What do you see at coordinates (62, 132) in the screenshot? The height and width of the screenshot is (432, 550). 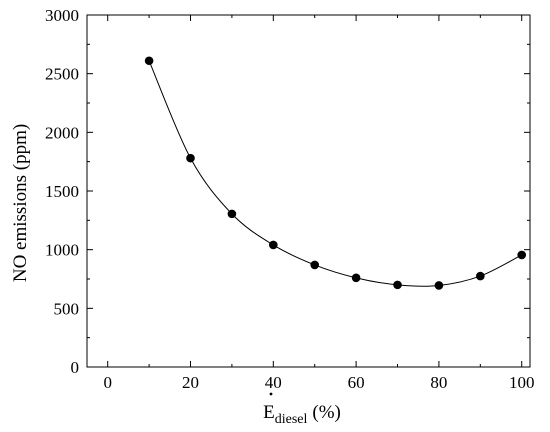 I see `y-tick-label: 2000` at bounding box center [62, 132].